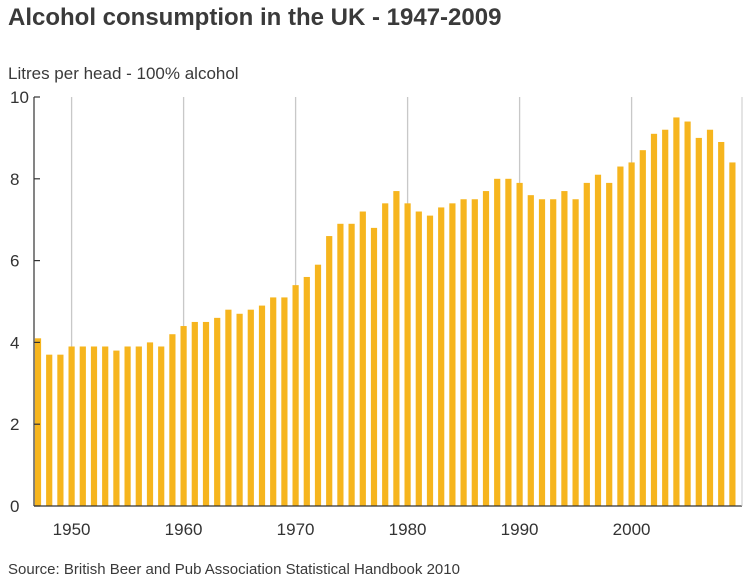 The image size is (754, 585). What do you see at coordinates (217, 411) in the screenshot?
I see `bar-1963` at bounding box center [217, 411].